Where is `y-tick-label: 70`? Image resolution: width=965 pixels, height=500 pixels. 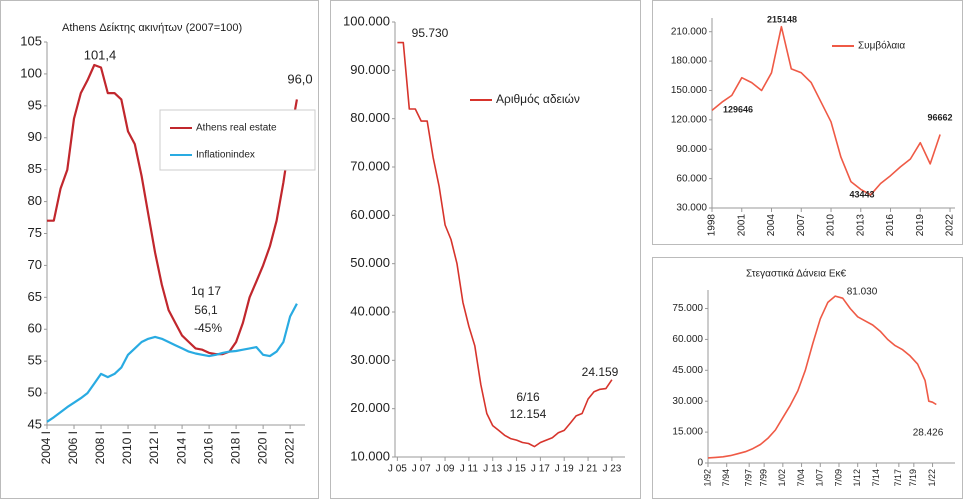
y-tick-label: 70 is located at coordinates (35, 264).